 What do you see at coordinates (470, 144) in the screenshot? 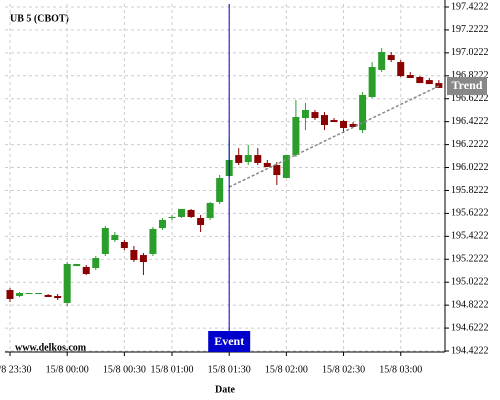
I see `y-tick-label: 196.2222` at bounding box center [470, 144].